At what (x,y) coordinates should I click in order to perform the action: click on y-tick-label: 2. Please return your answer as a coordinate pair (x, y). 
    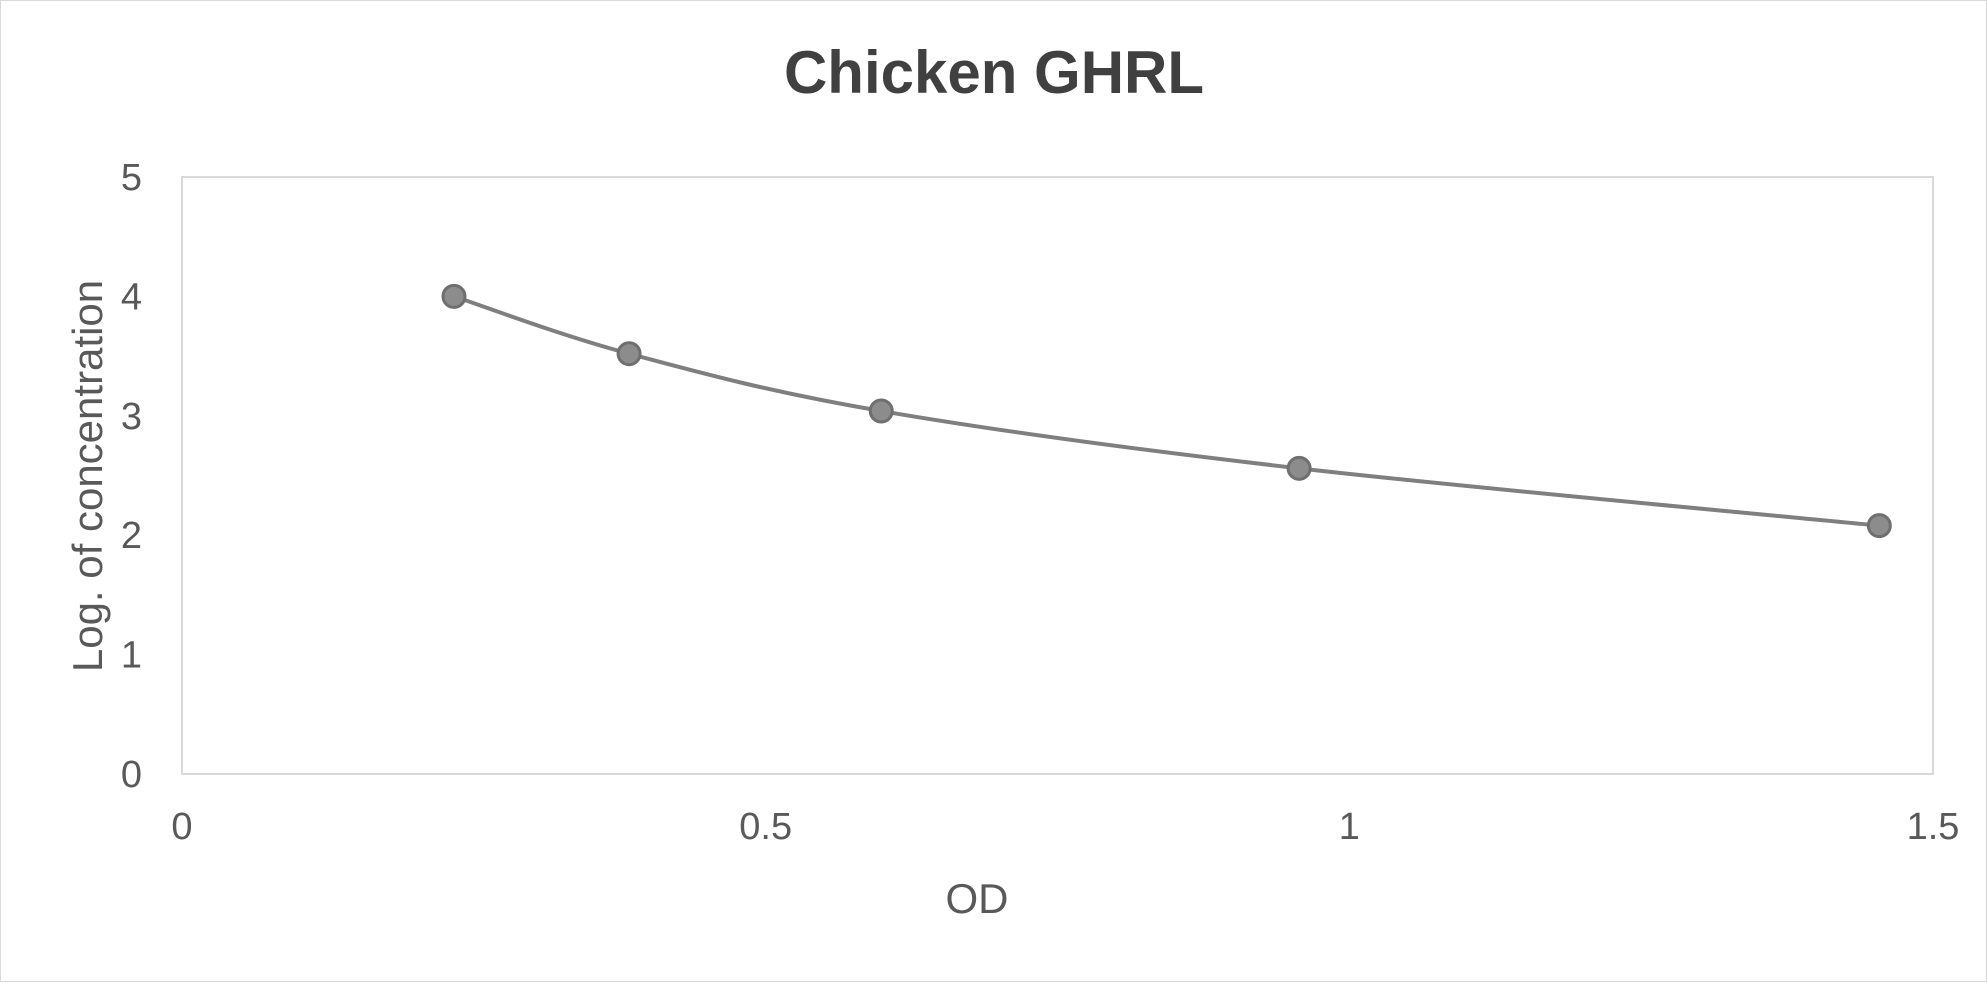
    Looking at the image, I should click on (131, 536).